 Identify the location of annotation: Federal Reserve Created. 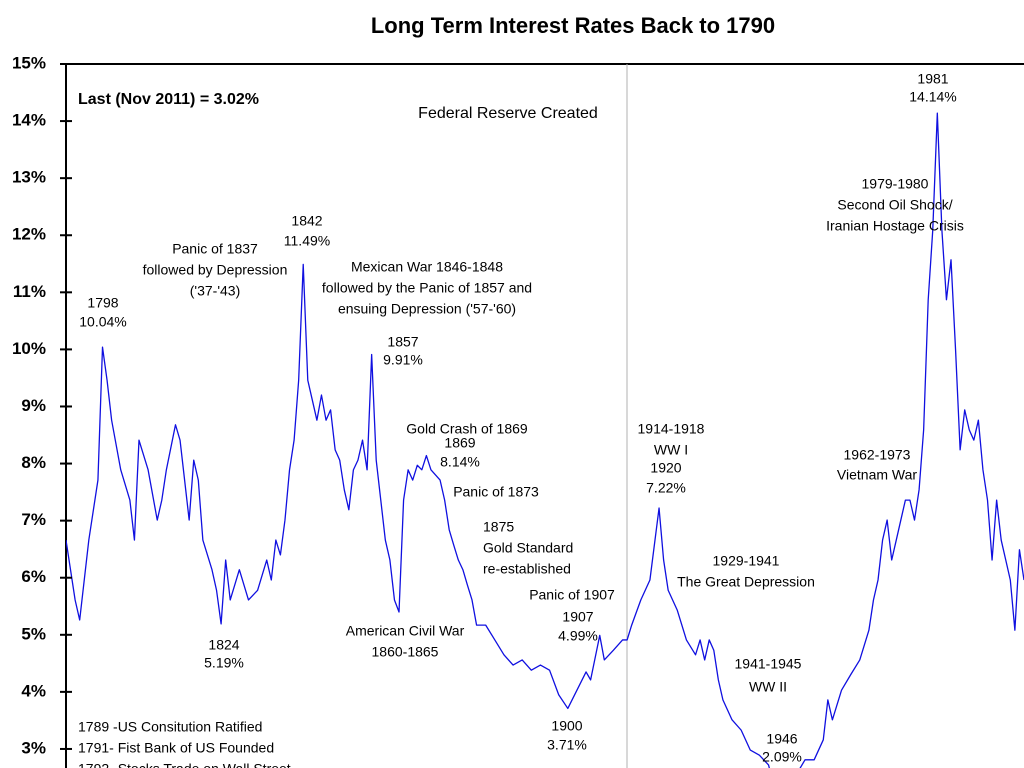
(508, 113).